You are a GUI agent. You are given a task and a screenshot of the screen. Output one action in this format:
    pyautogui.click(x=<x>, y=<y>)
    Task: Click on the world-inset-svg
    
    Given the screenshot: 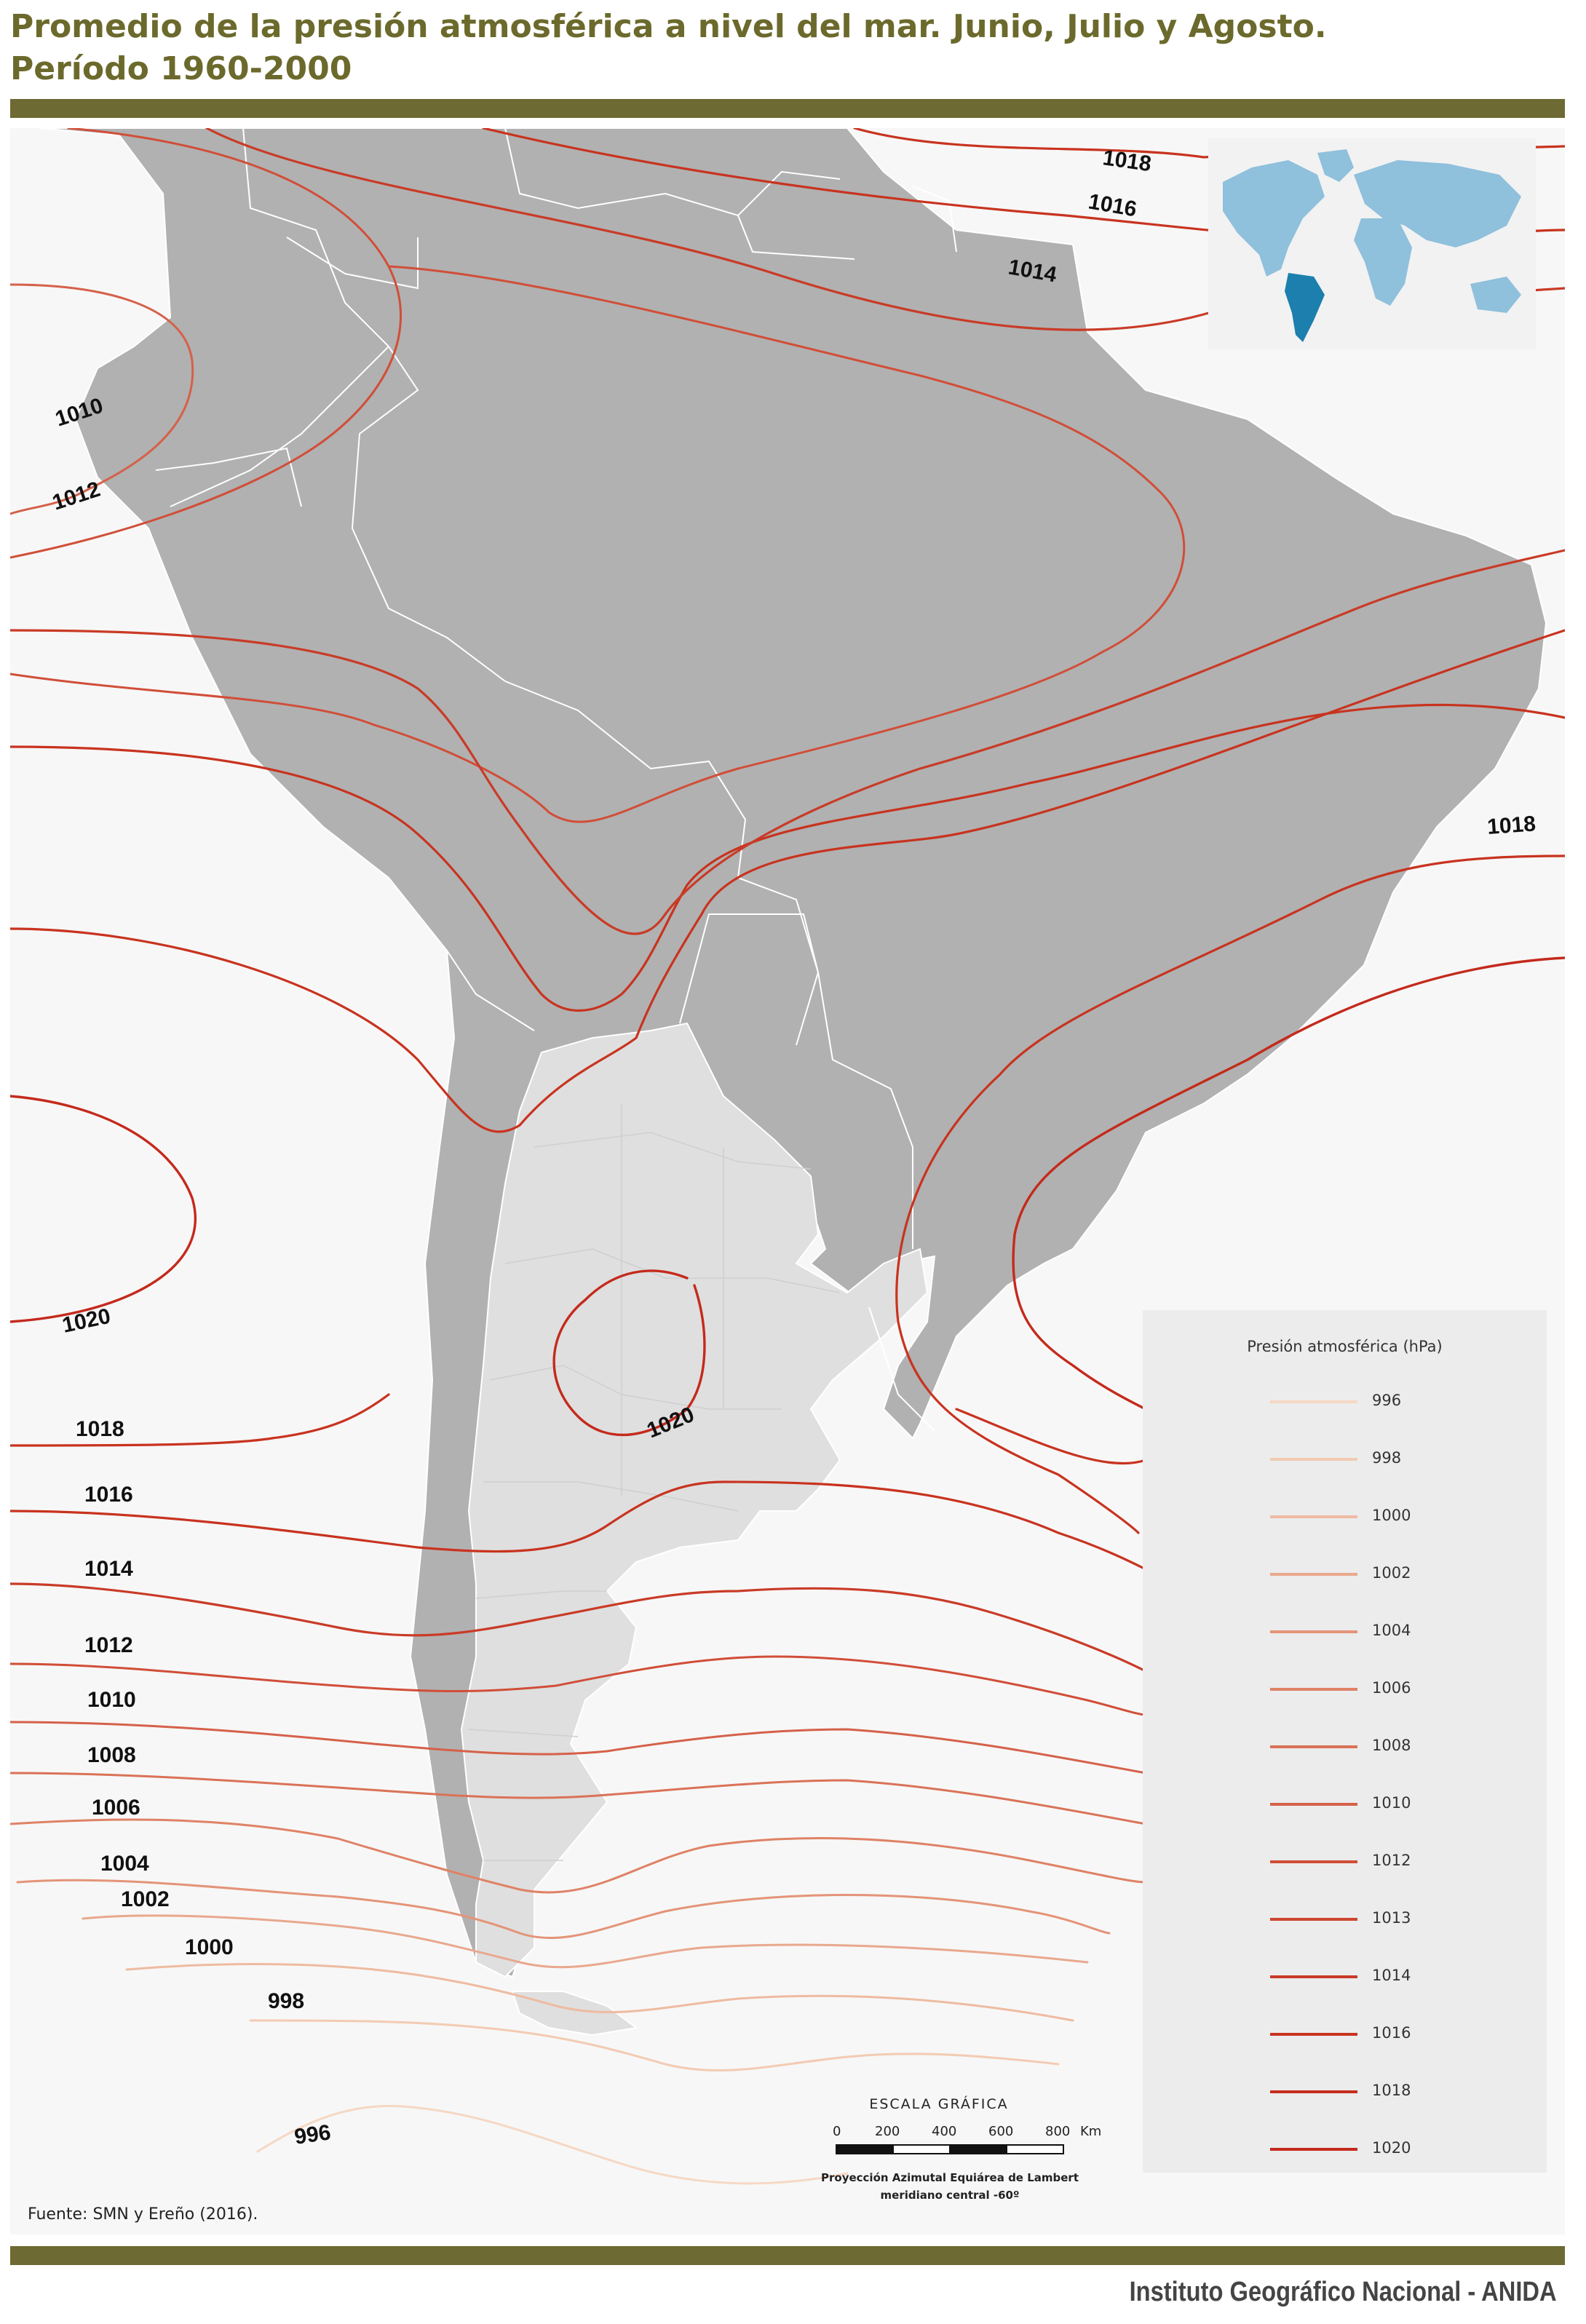 What is the action you would take?
    pyautogui.click(x=1372, y=245)
    